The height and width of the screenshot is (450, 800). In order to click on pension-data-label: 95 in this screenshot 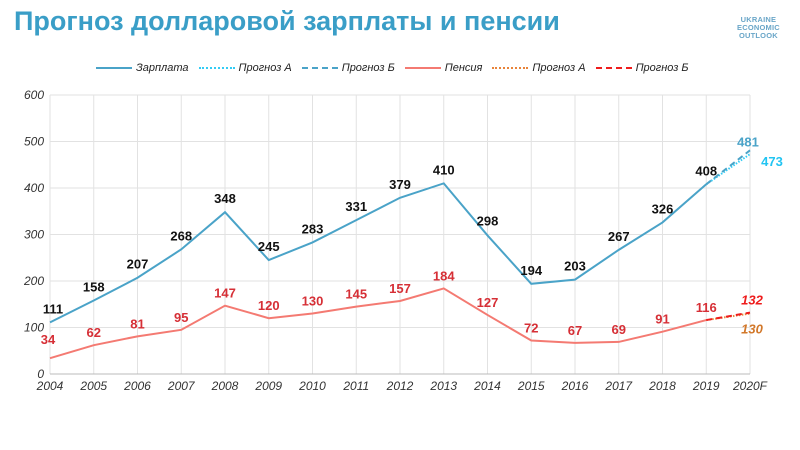, I will do `click(181, 317)`.